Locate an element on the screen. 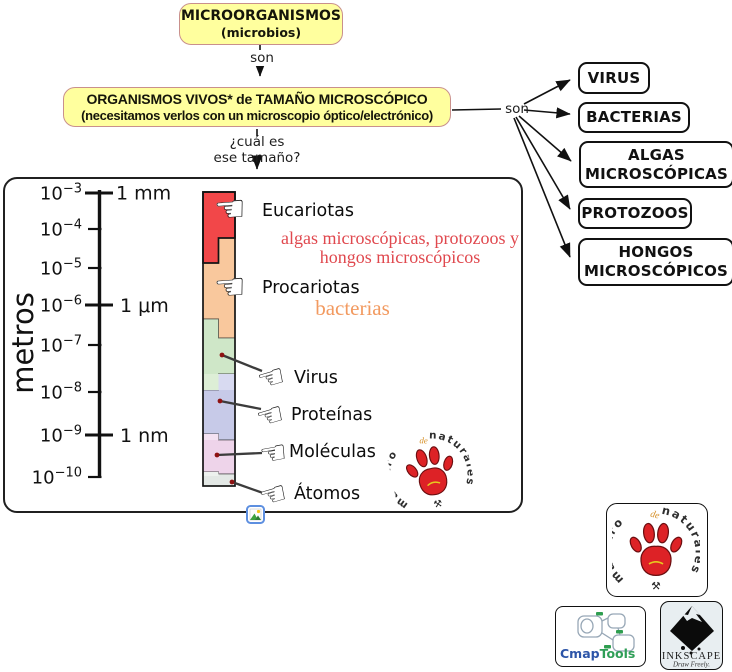 The width and height of the screenshot is (732, 672). tick-1e-5: 10⁻⁵ is located at coordinates (61, 268).